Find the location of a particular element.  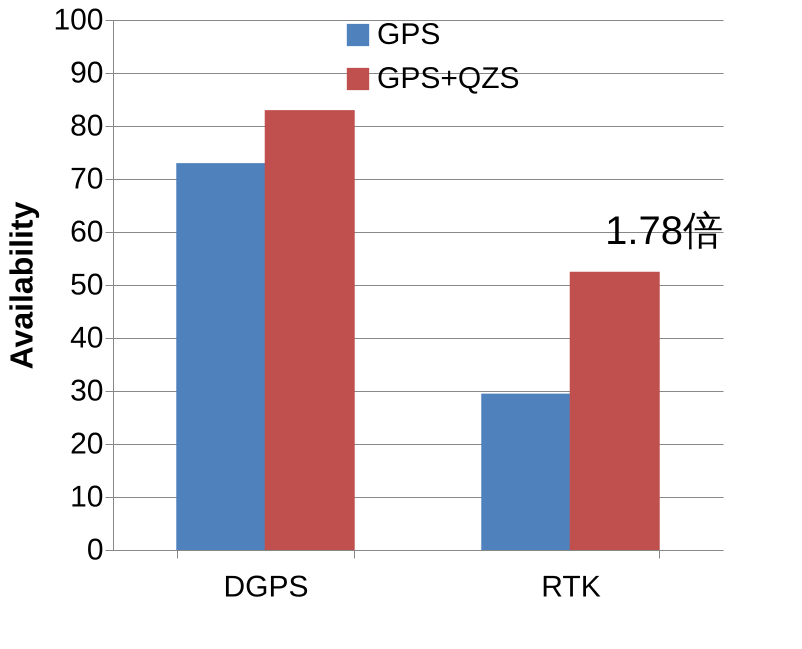

y-tick-label: 20 is located at coordinates (87, 444).